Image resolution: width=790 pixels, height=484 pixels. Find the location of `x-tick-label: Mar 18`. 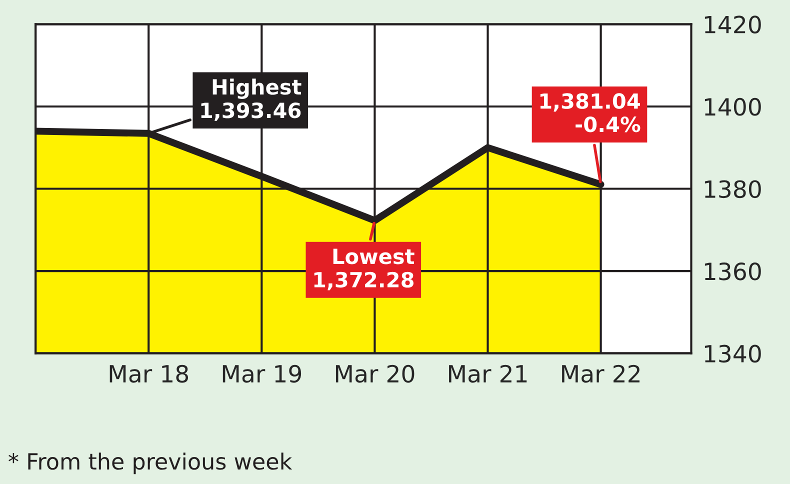

x-tick-label: Mar 18 is located at coordinates (149, 373).